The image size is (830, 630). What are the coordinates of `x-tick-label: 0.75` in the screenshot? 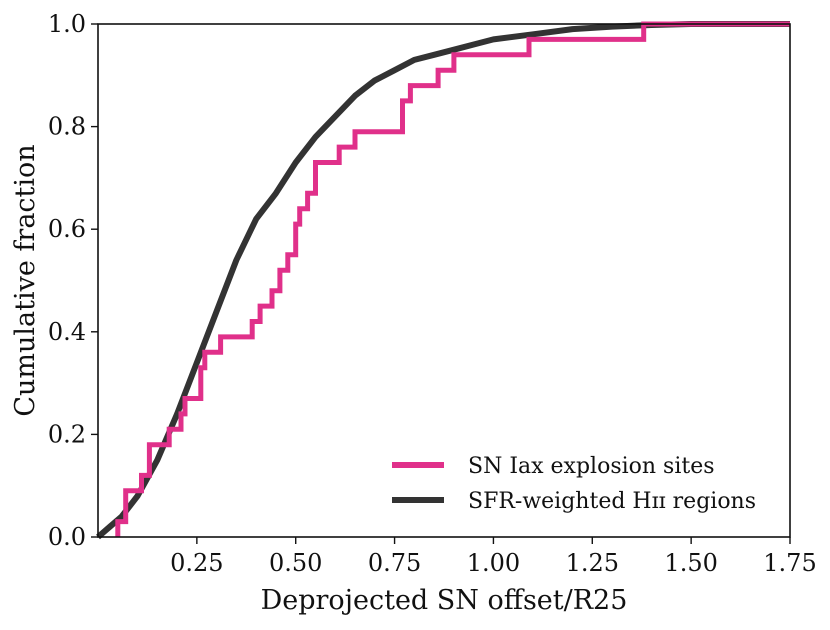 It's located at (394, 563).